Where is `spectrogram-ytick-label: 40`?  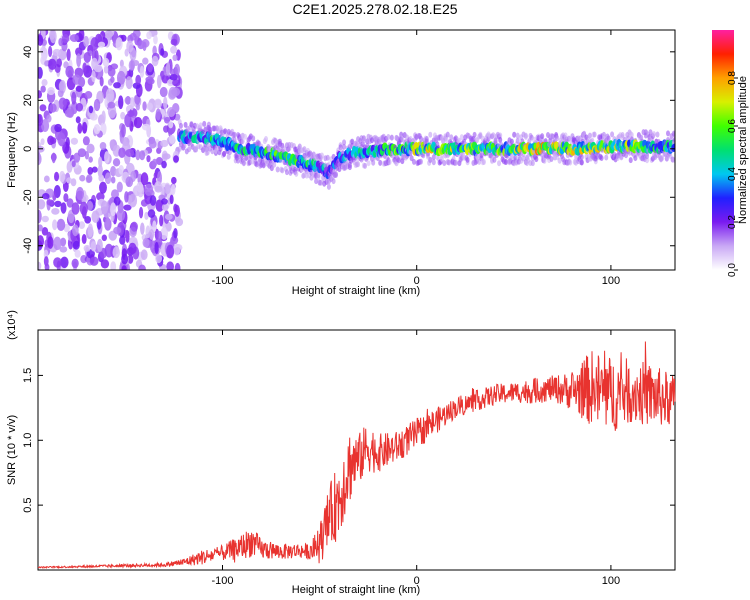 spectrogram-ytick-label: 40 is located at coordinates (28, 52).